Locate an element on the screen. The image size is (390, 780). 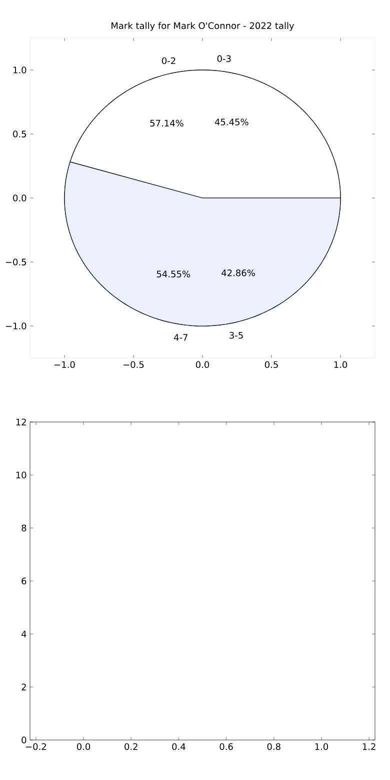
x-tick-label: 0.4 is located at coordinates (179, 746).